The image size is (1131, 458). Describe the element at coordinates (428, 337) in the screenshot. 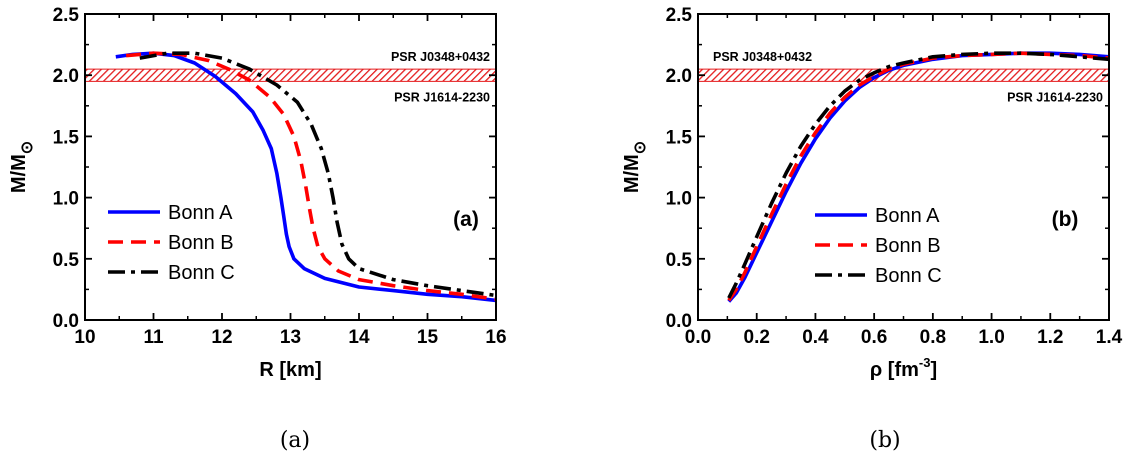

I see `x-tick-label: 15` at that location.